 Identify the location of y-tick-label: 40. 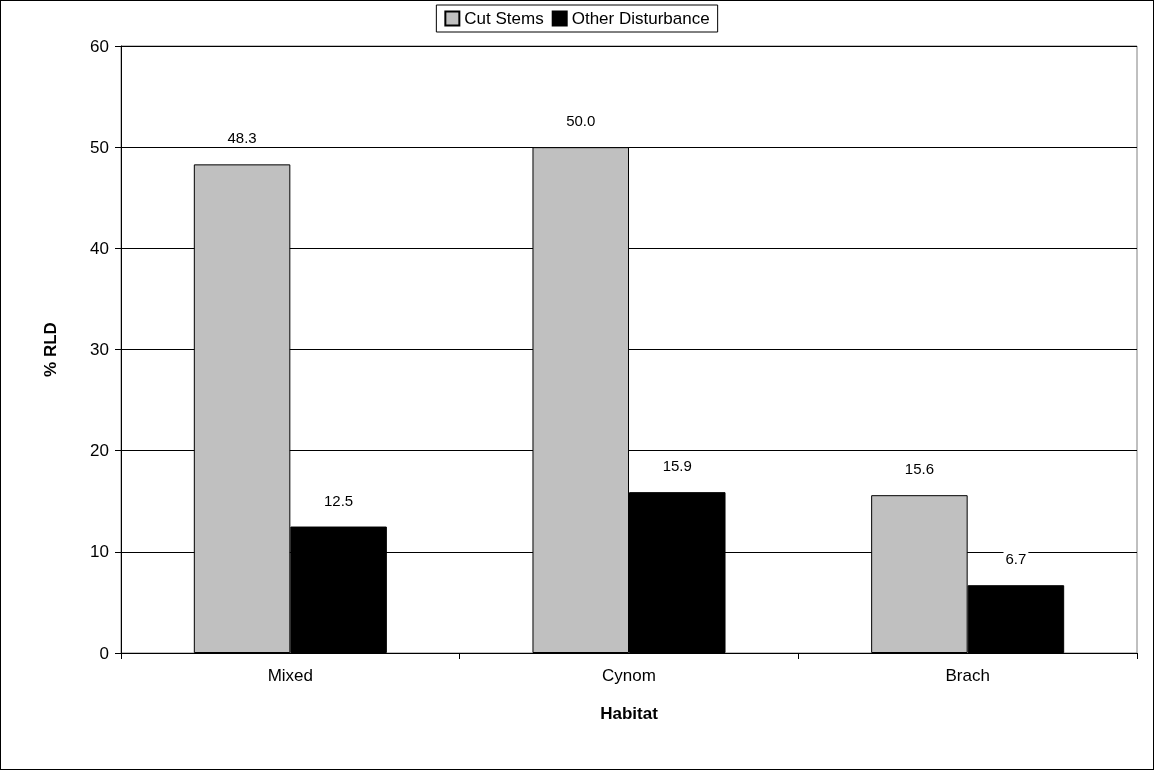
(99, 248).